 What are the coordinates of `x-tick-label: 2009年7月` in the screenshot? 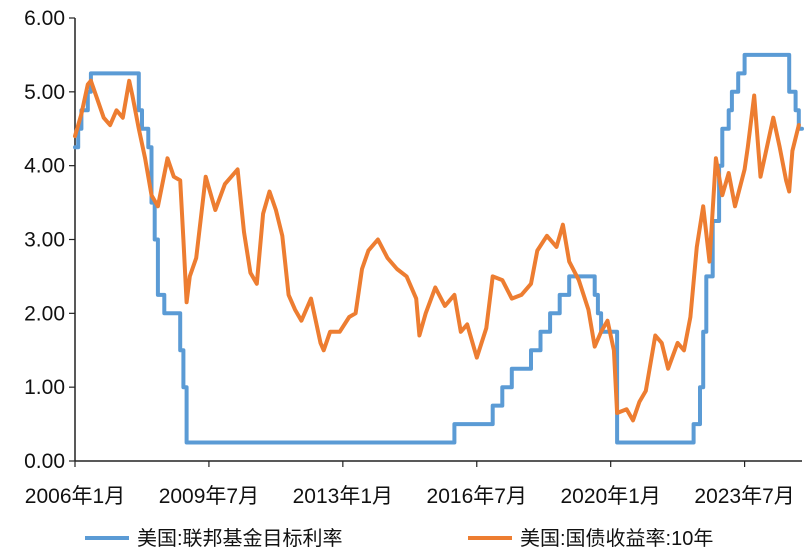 It's located at (209, 496).